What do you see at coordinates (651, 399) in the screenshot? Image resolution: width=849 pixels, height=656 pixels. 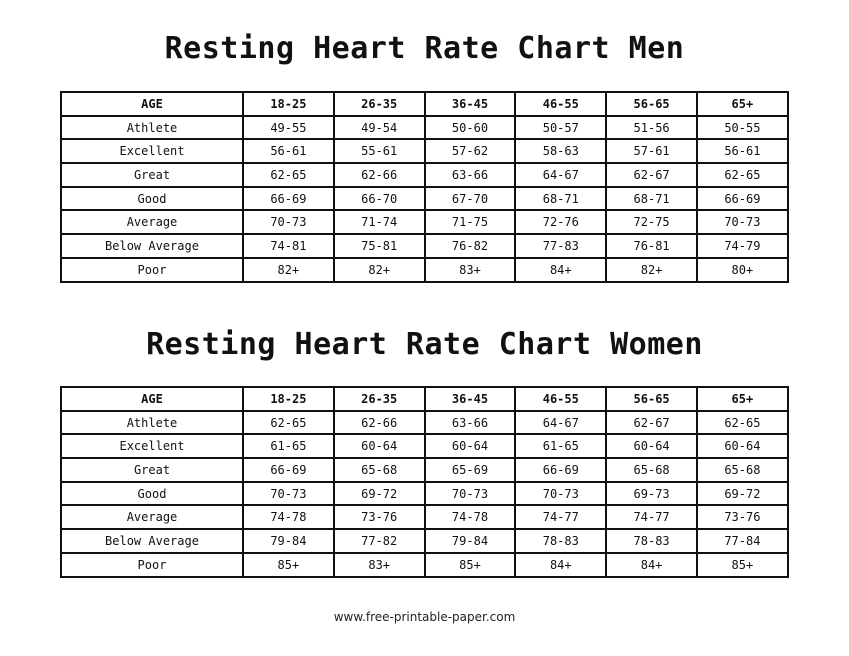 I see `column-header: 56-65` at bounding box center [651, 399].